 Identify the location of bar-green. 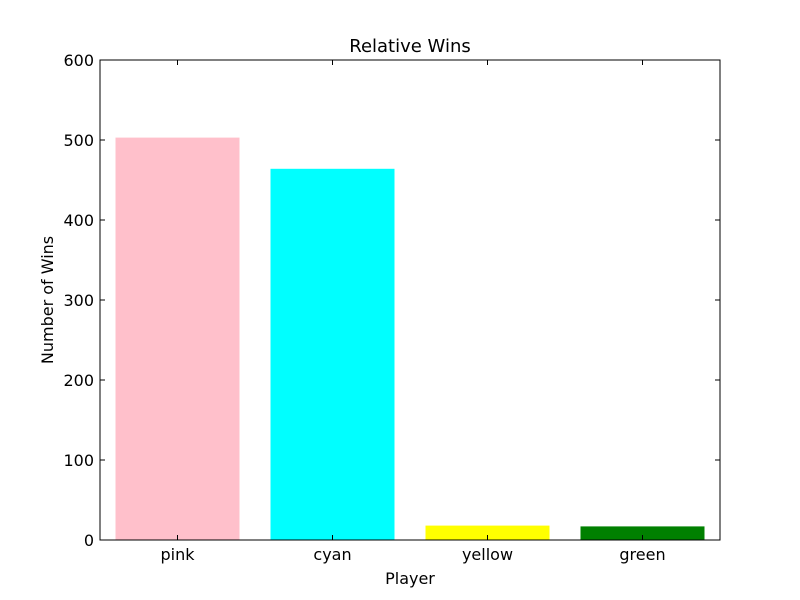
(642, 533).